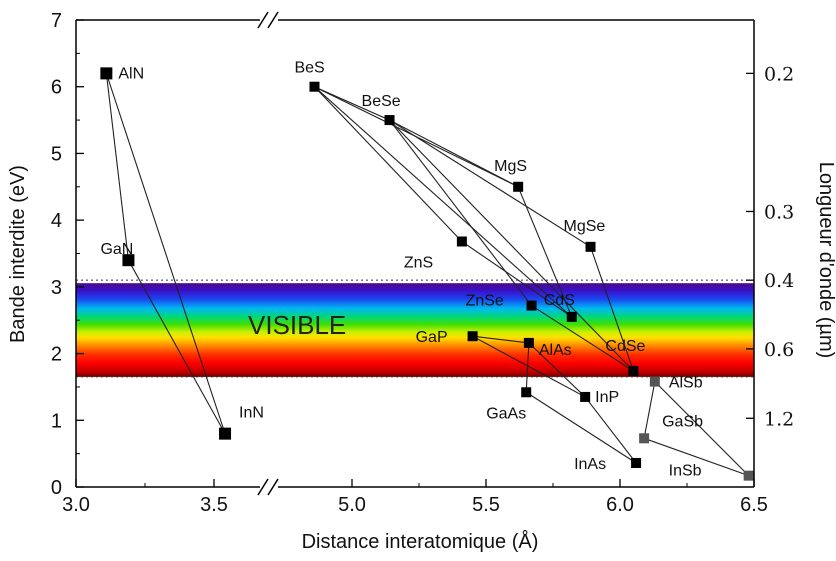 This screenshot has height=561, width=836. What do you see at coordinates (644, 438) in the screenshot?
I see `point-gasb` at bounding box center [644, 438].